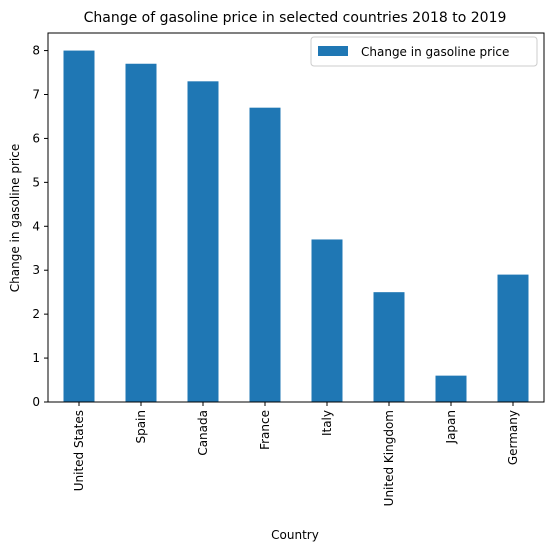 This screenshot has height=556, width=556. I want to click on y-tick-label: 4, so click(36, 226).